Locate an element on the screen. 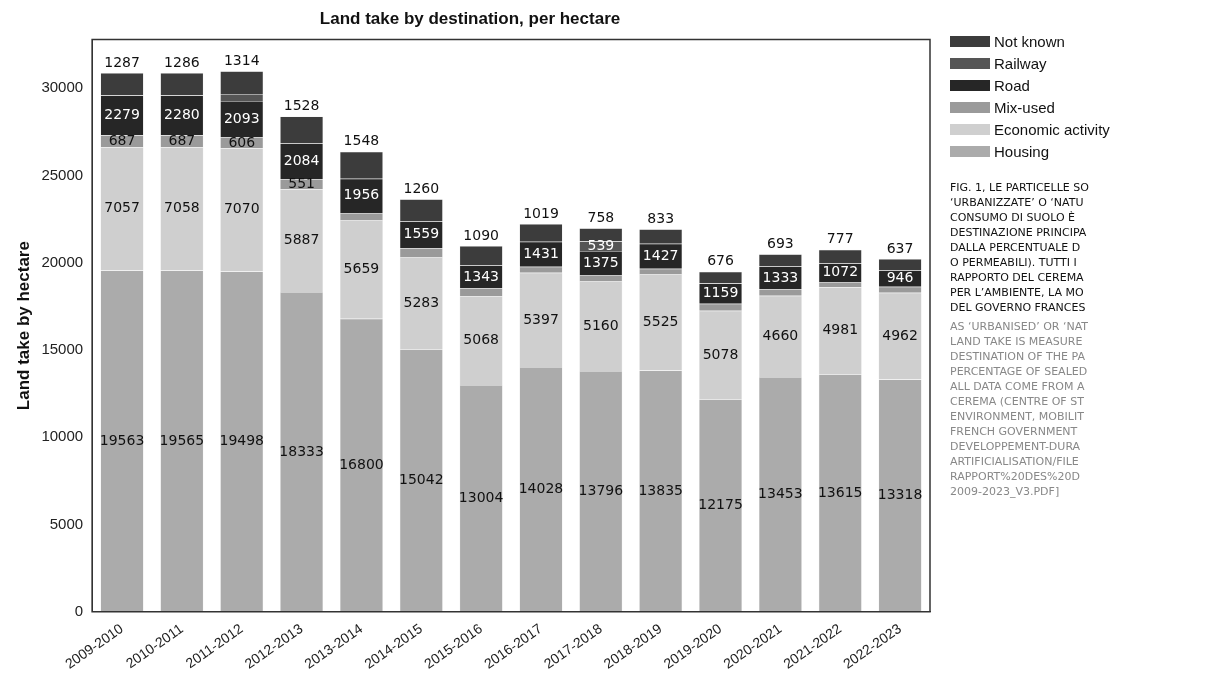 This screenshot has width=1225, height=686. data-label: 5659 is located at coordinates (361, 267).